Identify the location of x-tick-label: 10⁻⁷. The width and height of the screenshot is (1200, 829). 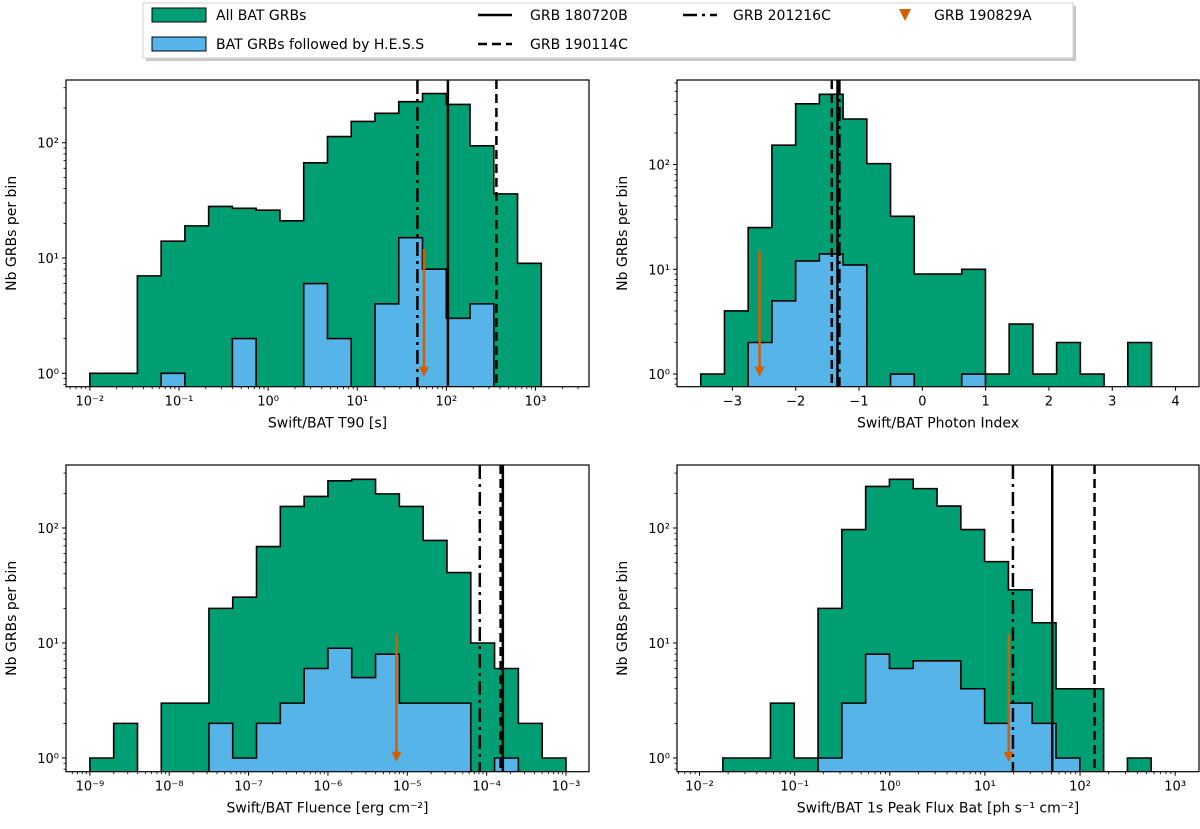
(248, 787).